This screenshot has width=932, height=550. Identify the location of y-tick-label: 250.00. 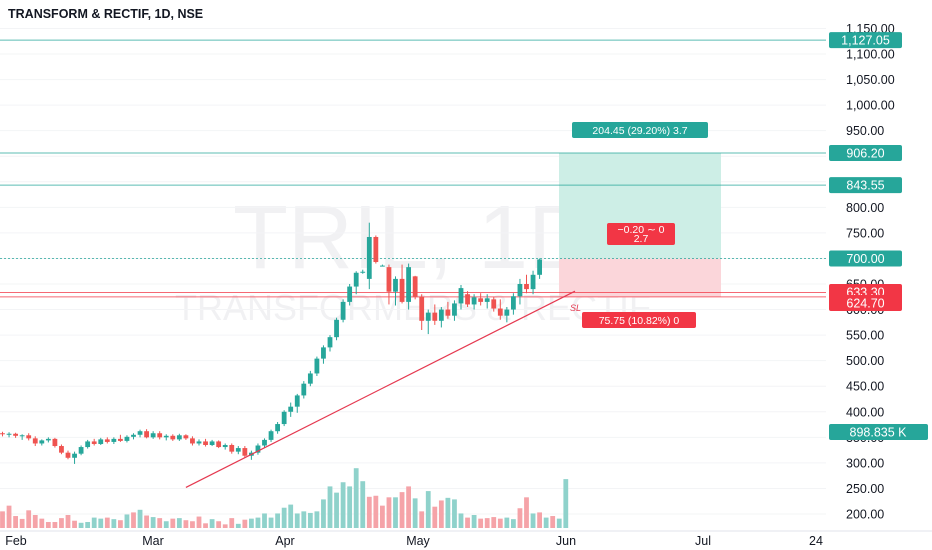
(865, 489).